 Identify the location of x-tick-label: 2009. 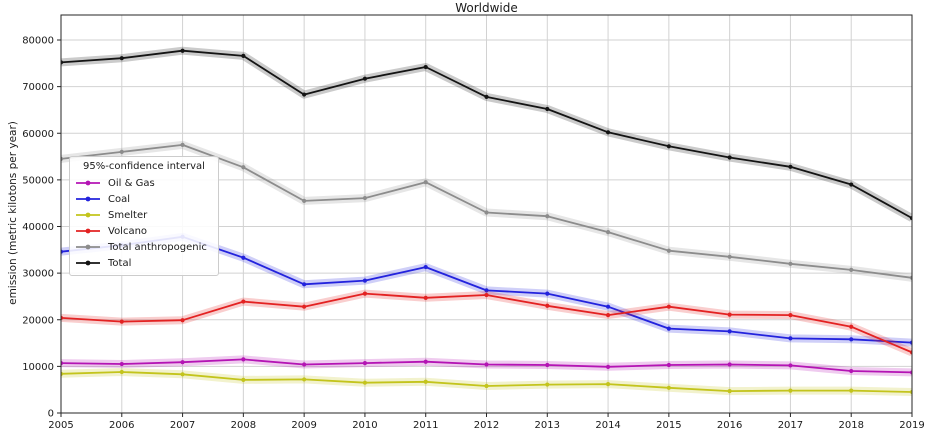
(303, 425).